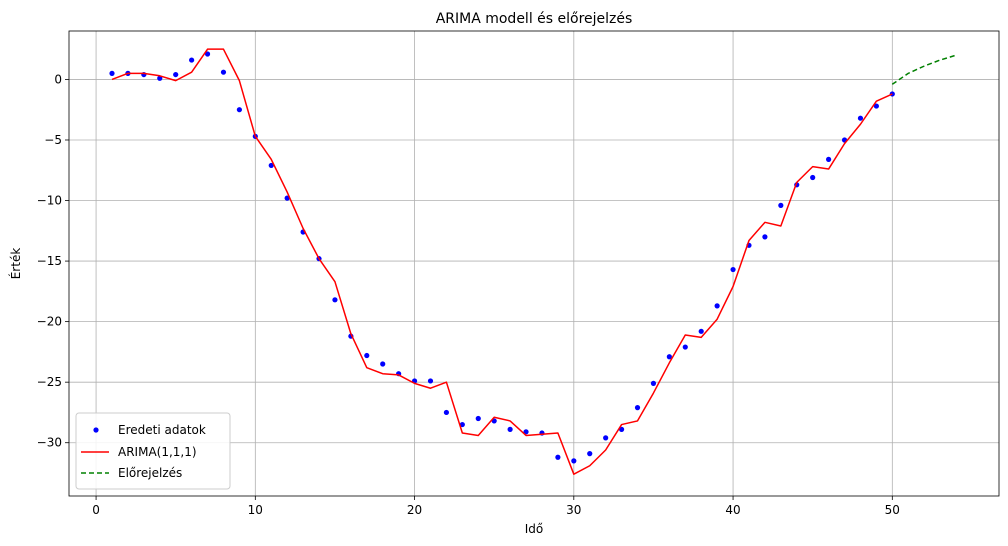 The width and height of the screenshot is (1008, 546). I want to click on x-tick-label: 0, so click(96, 510).